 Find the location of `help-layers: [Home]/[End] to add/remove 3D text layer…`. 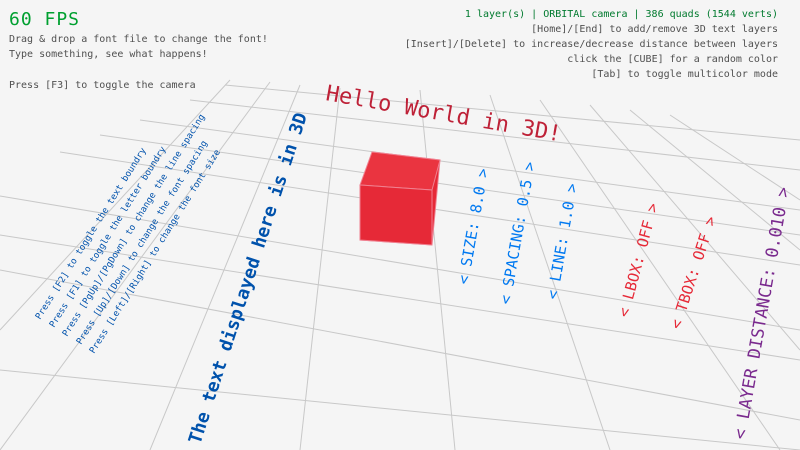

help-layers: [Home]/[End] to add/remove 3D text layer… is located at coordinates (654, 29).